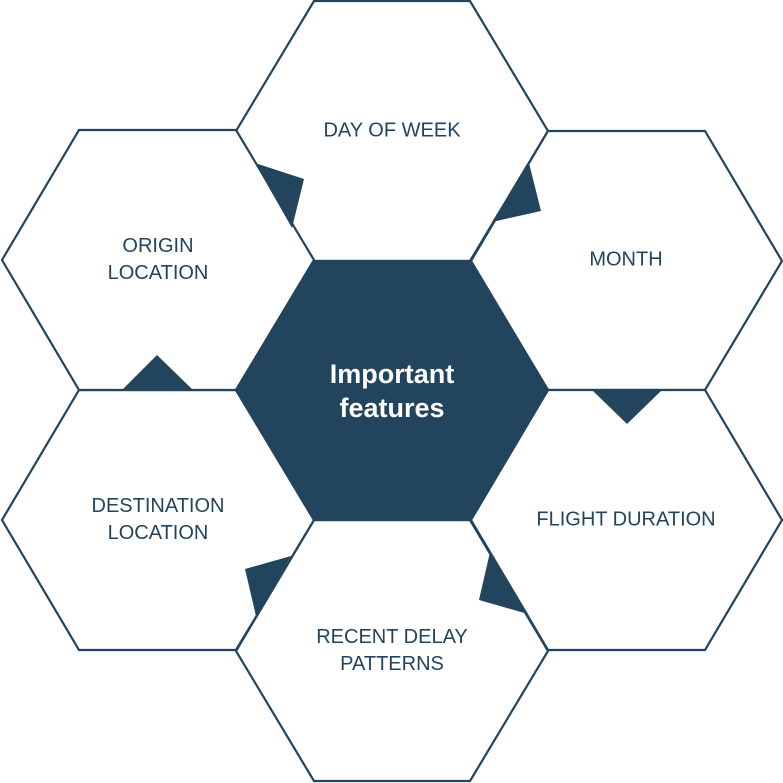  I want to click on label-destination-location: DESTINATION LOCATION, so click(158, 520).